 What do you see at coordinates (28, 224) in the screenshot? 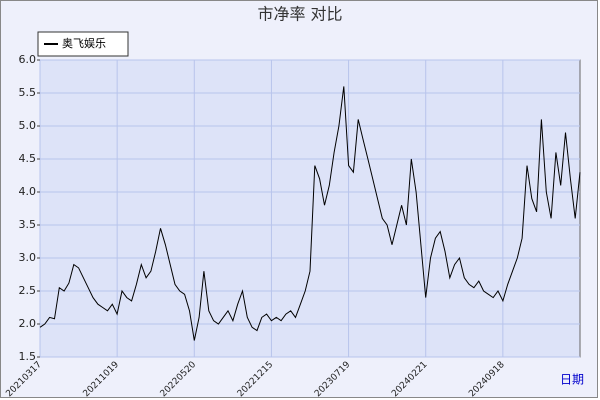
I see `y-tick-label: 3.5` at bounding box center [28, 224].